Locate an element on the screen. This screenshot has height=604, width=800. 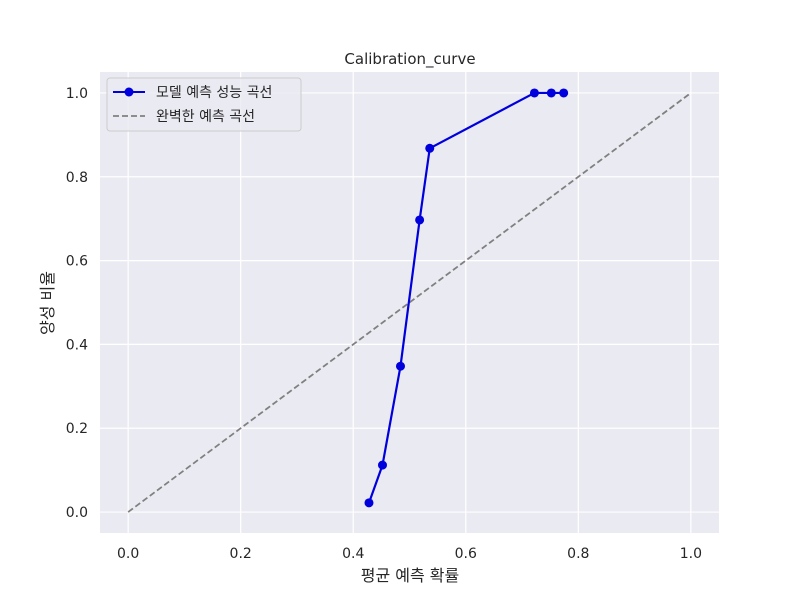
y-tick-label: 0.8 is located at coordinates (77, 178).